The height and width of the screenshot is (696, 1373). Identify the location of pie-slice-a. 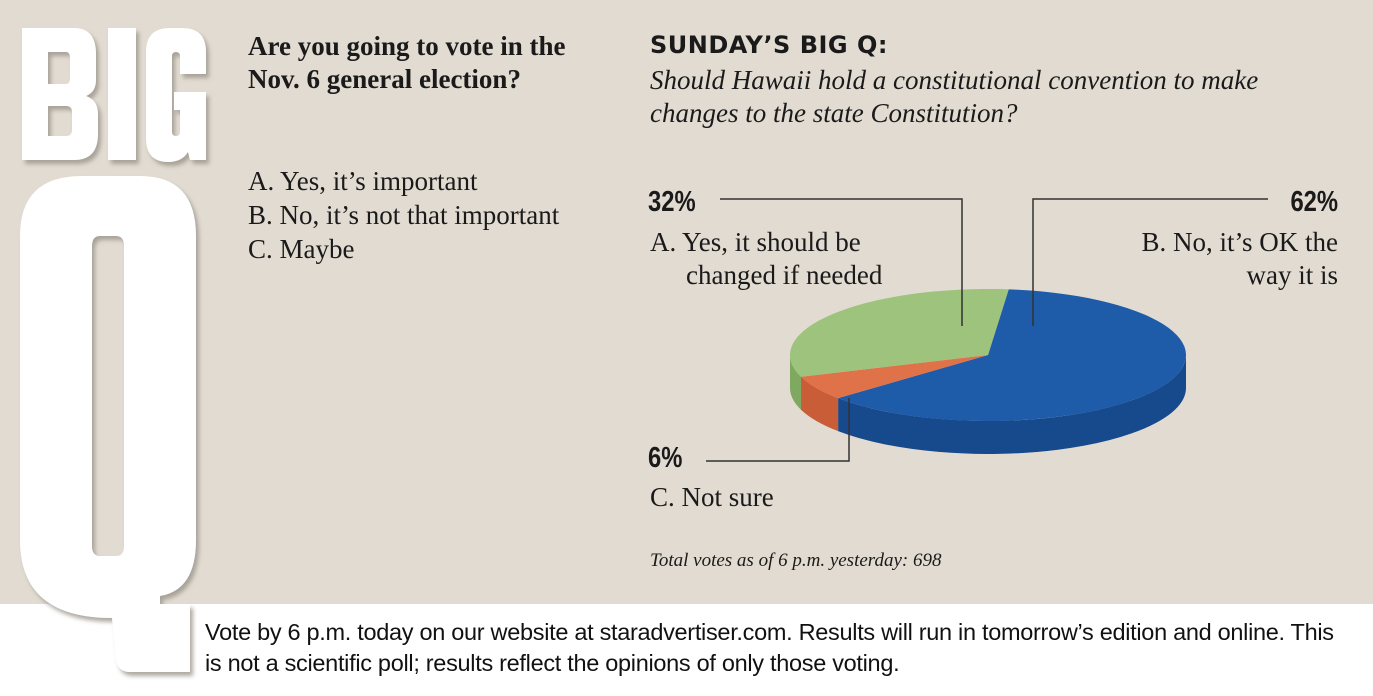
(899, 333).